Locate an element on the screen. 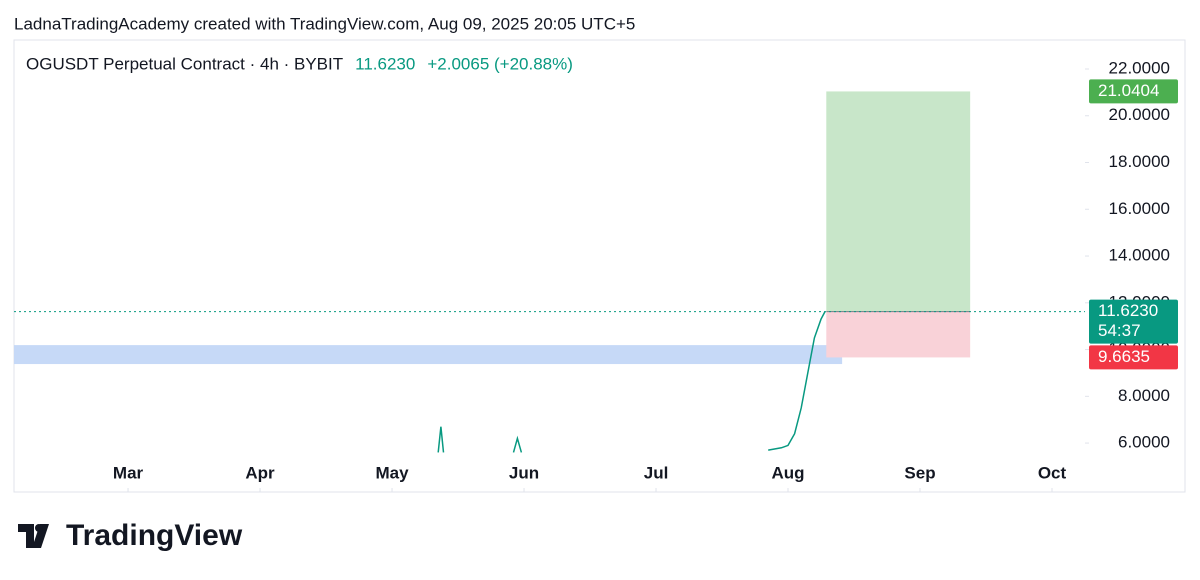 This screenshot has width=1200, height=580. target-label: 21.0404 is located at coordinates (1128, 90).